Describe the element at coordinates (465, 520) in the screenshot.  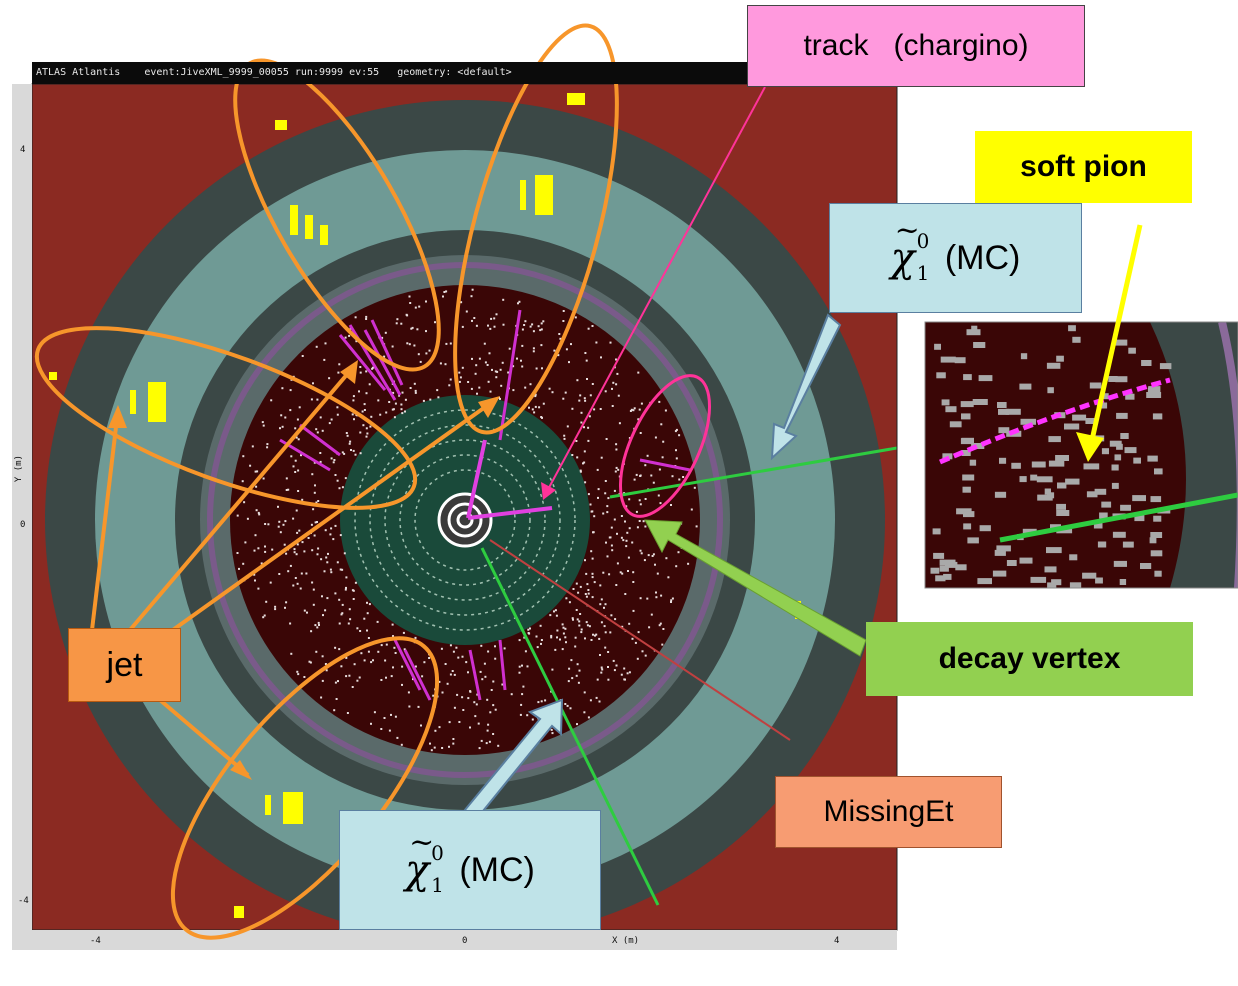
I see `pixel-detector` at that location.